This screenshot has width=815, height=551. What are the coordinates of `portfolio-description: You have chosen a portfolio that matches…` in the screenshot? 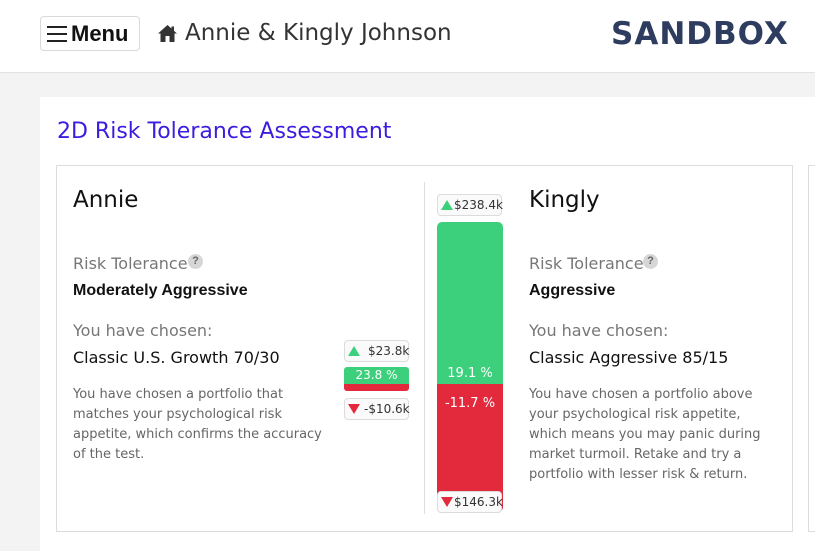 It's located at (197, 424).